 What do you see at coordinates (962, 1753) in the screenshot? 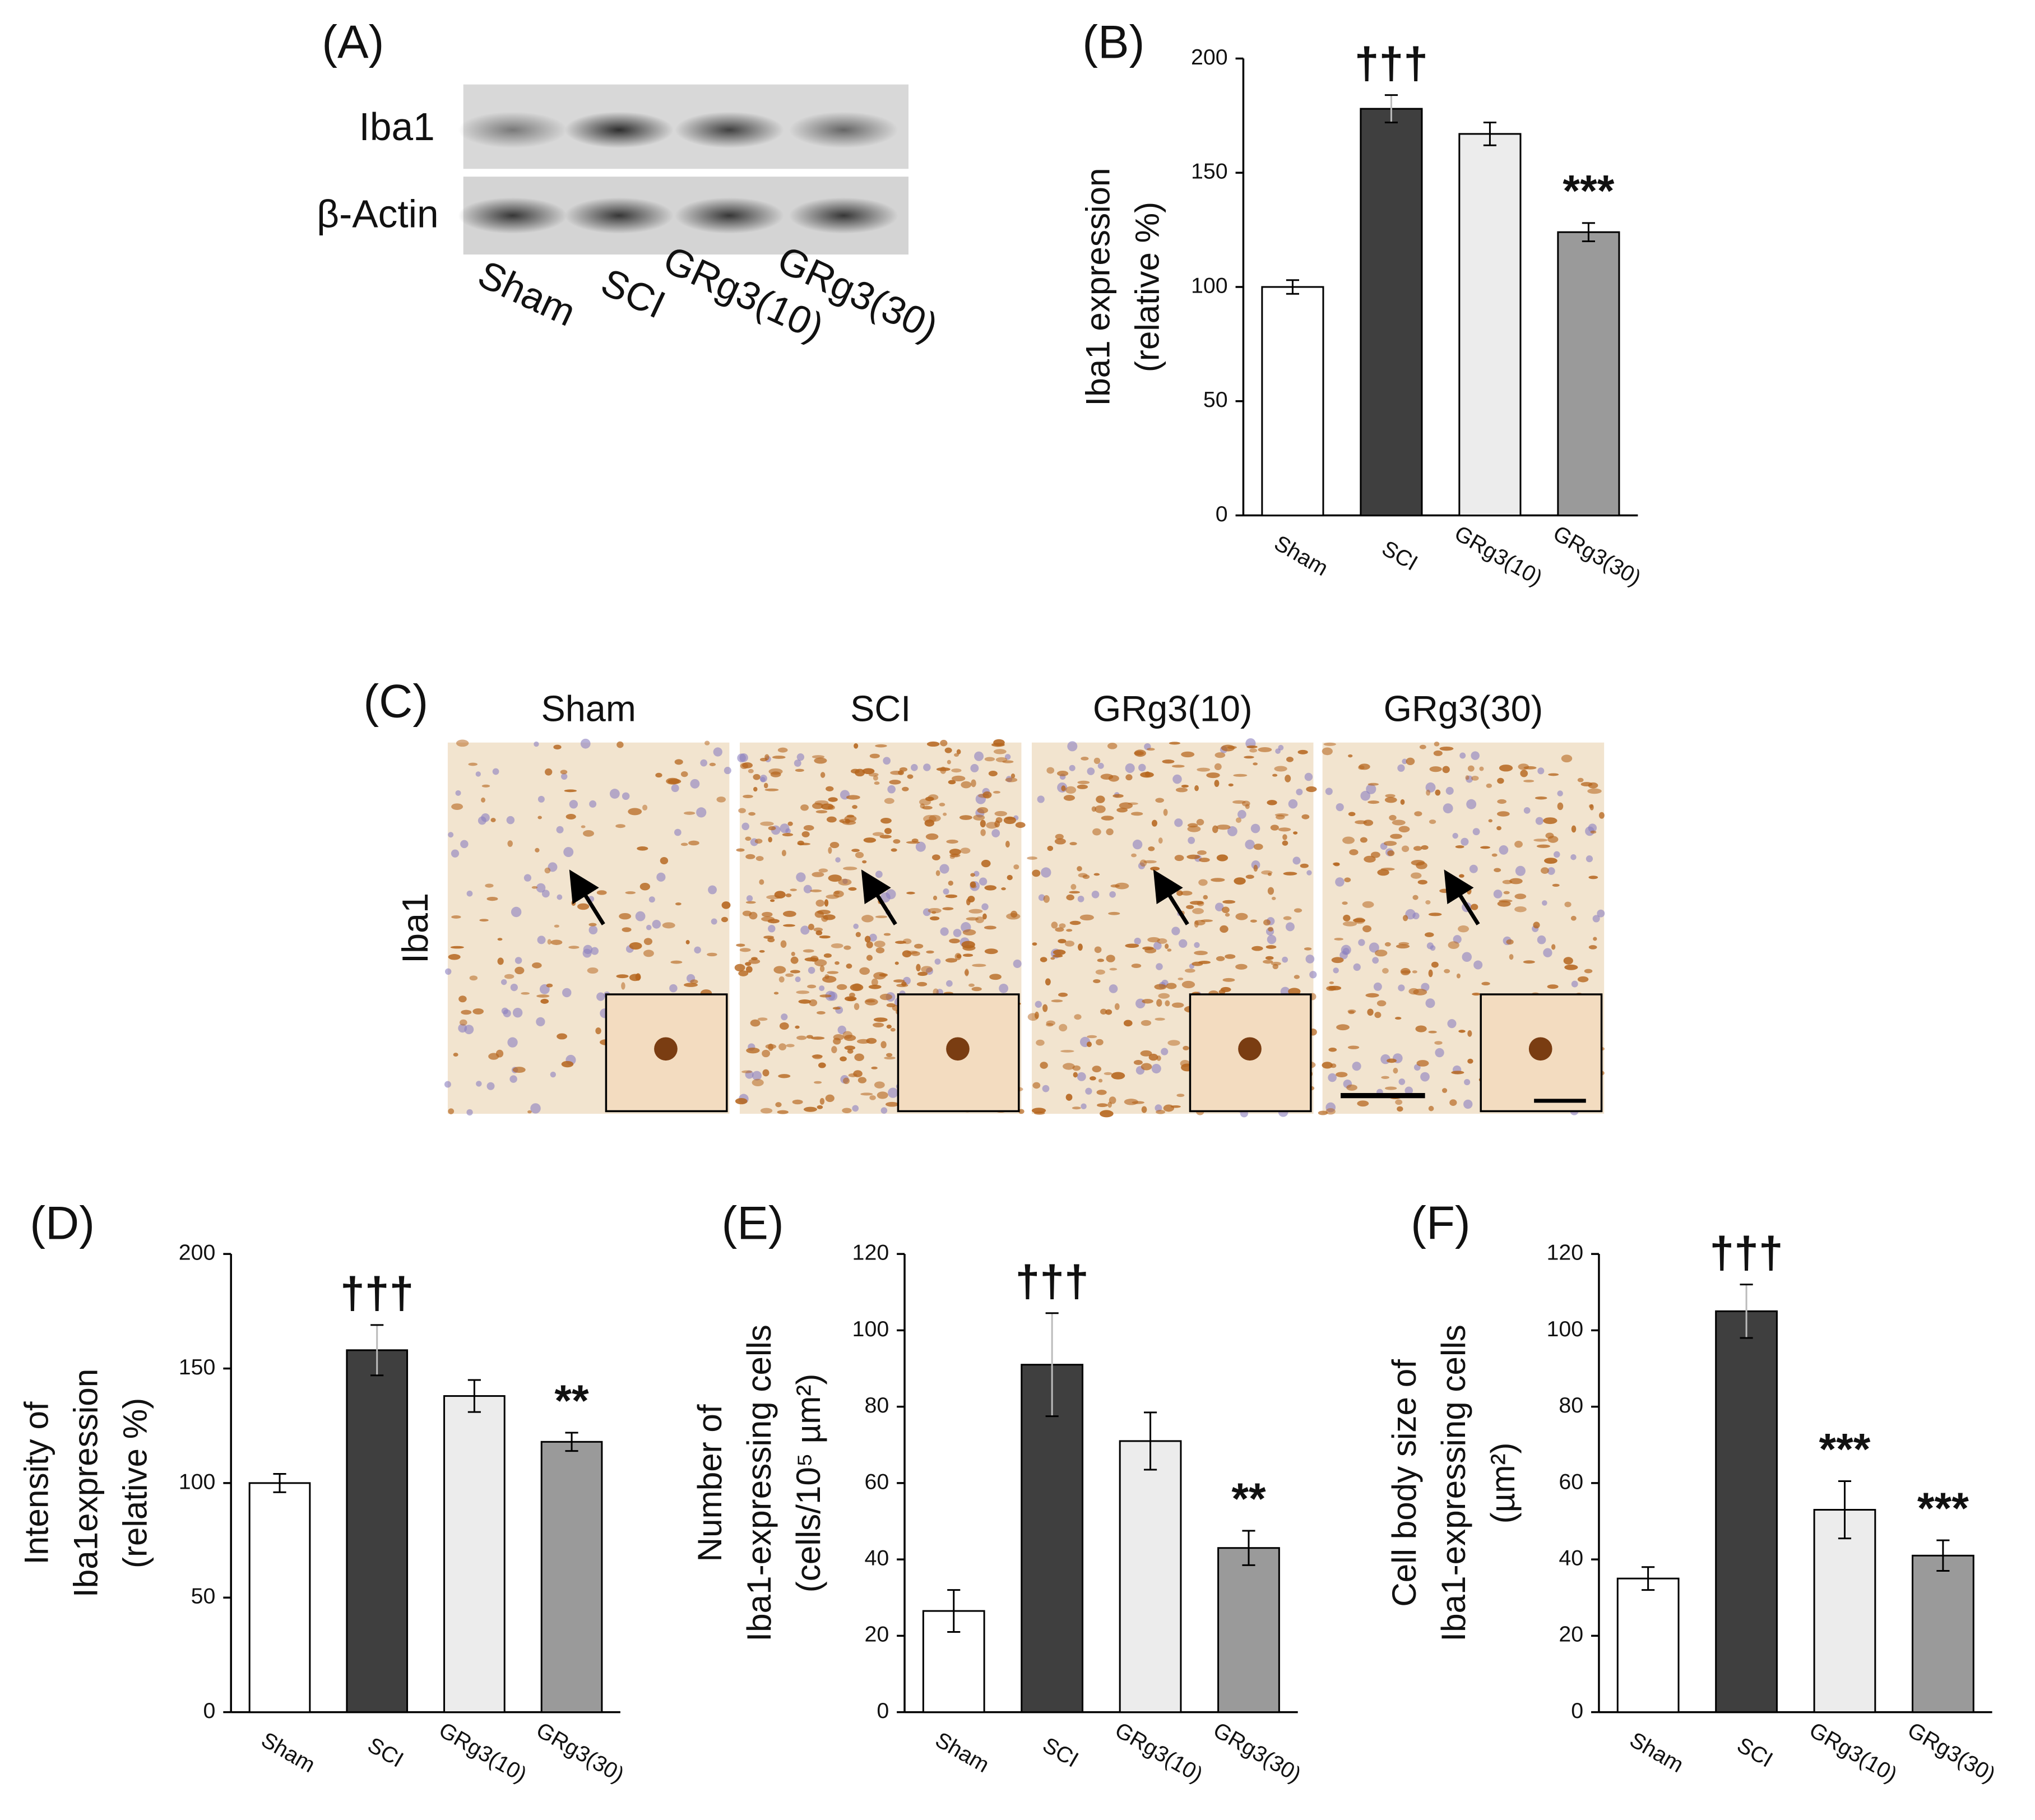
I see `x-tick-label: Sham` at bounding box center [962, 1753].